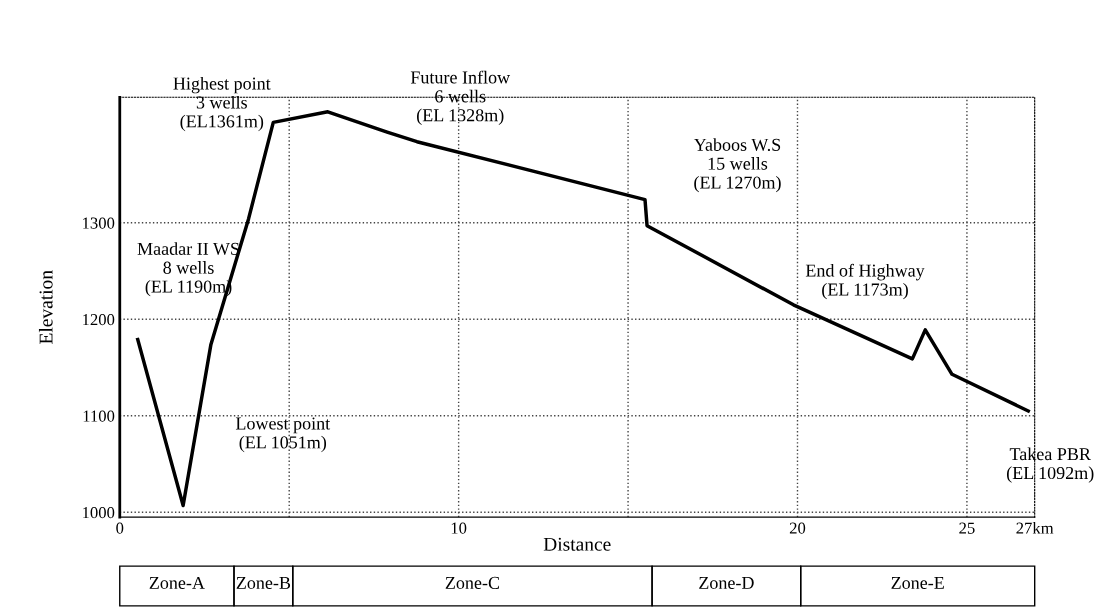  Describe the element at coordinates (99, 319) in the screenshot. I see `y-tick-label: 1200` at that location.